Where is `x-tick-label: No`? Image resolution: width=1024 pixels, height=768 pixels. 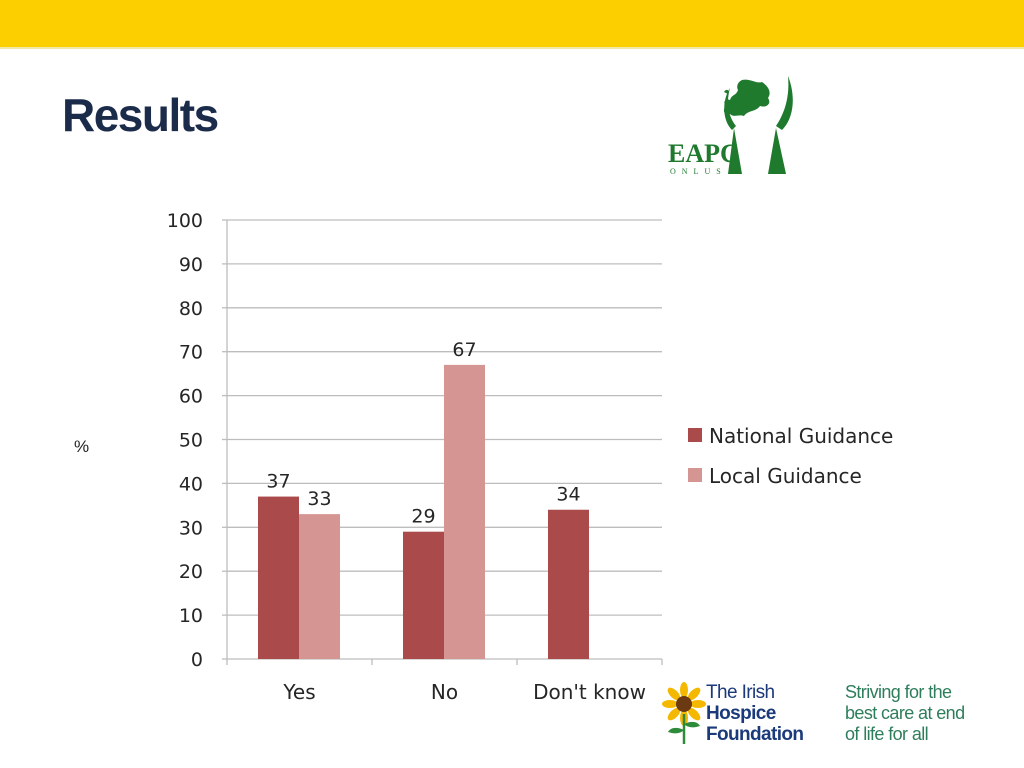 x-tick-label: No is located at coordinates (444, 692).